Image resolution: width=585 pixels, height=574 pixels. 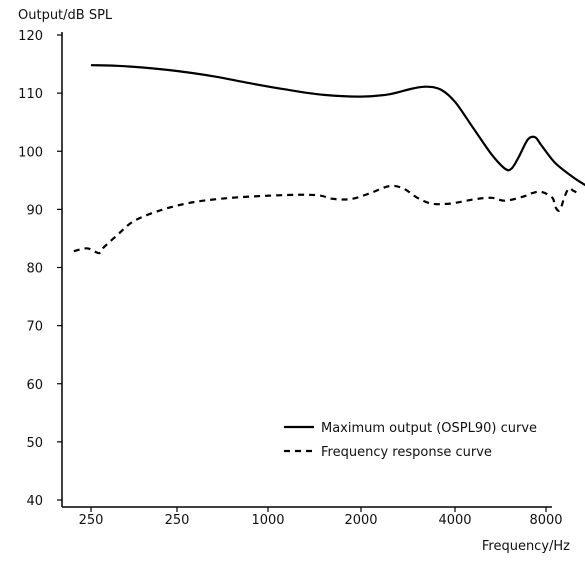 What do you see at coordinates (30, 94) in the screenshot?
I see `y-tick-label: 110` at bounding box center [30, 94].